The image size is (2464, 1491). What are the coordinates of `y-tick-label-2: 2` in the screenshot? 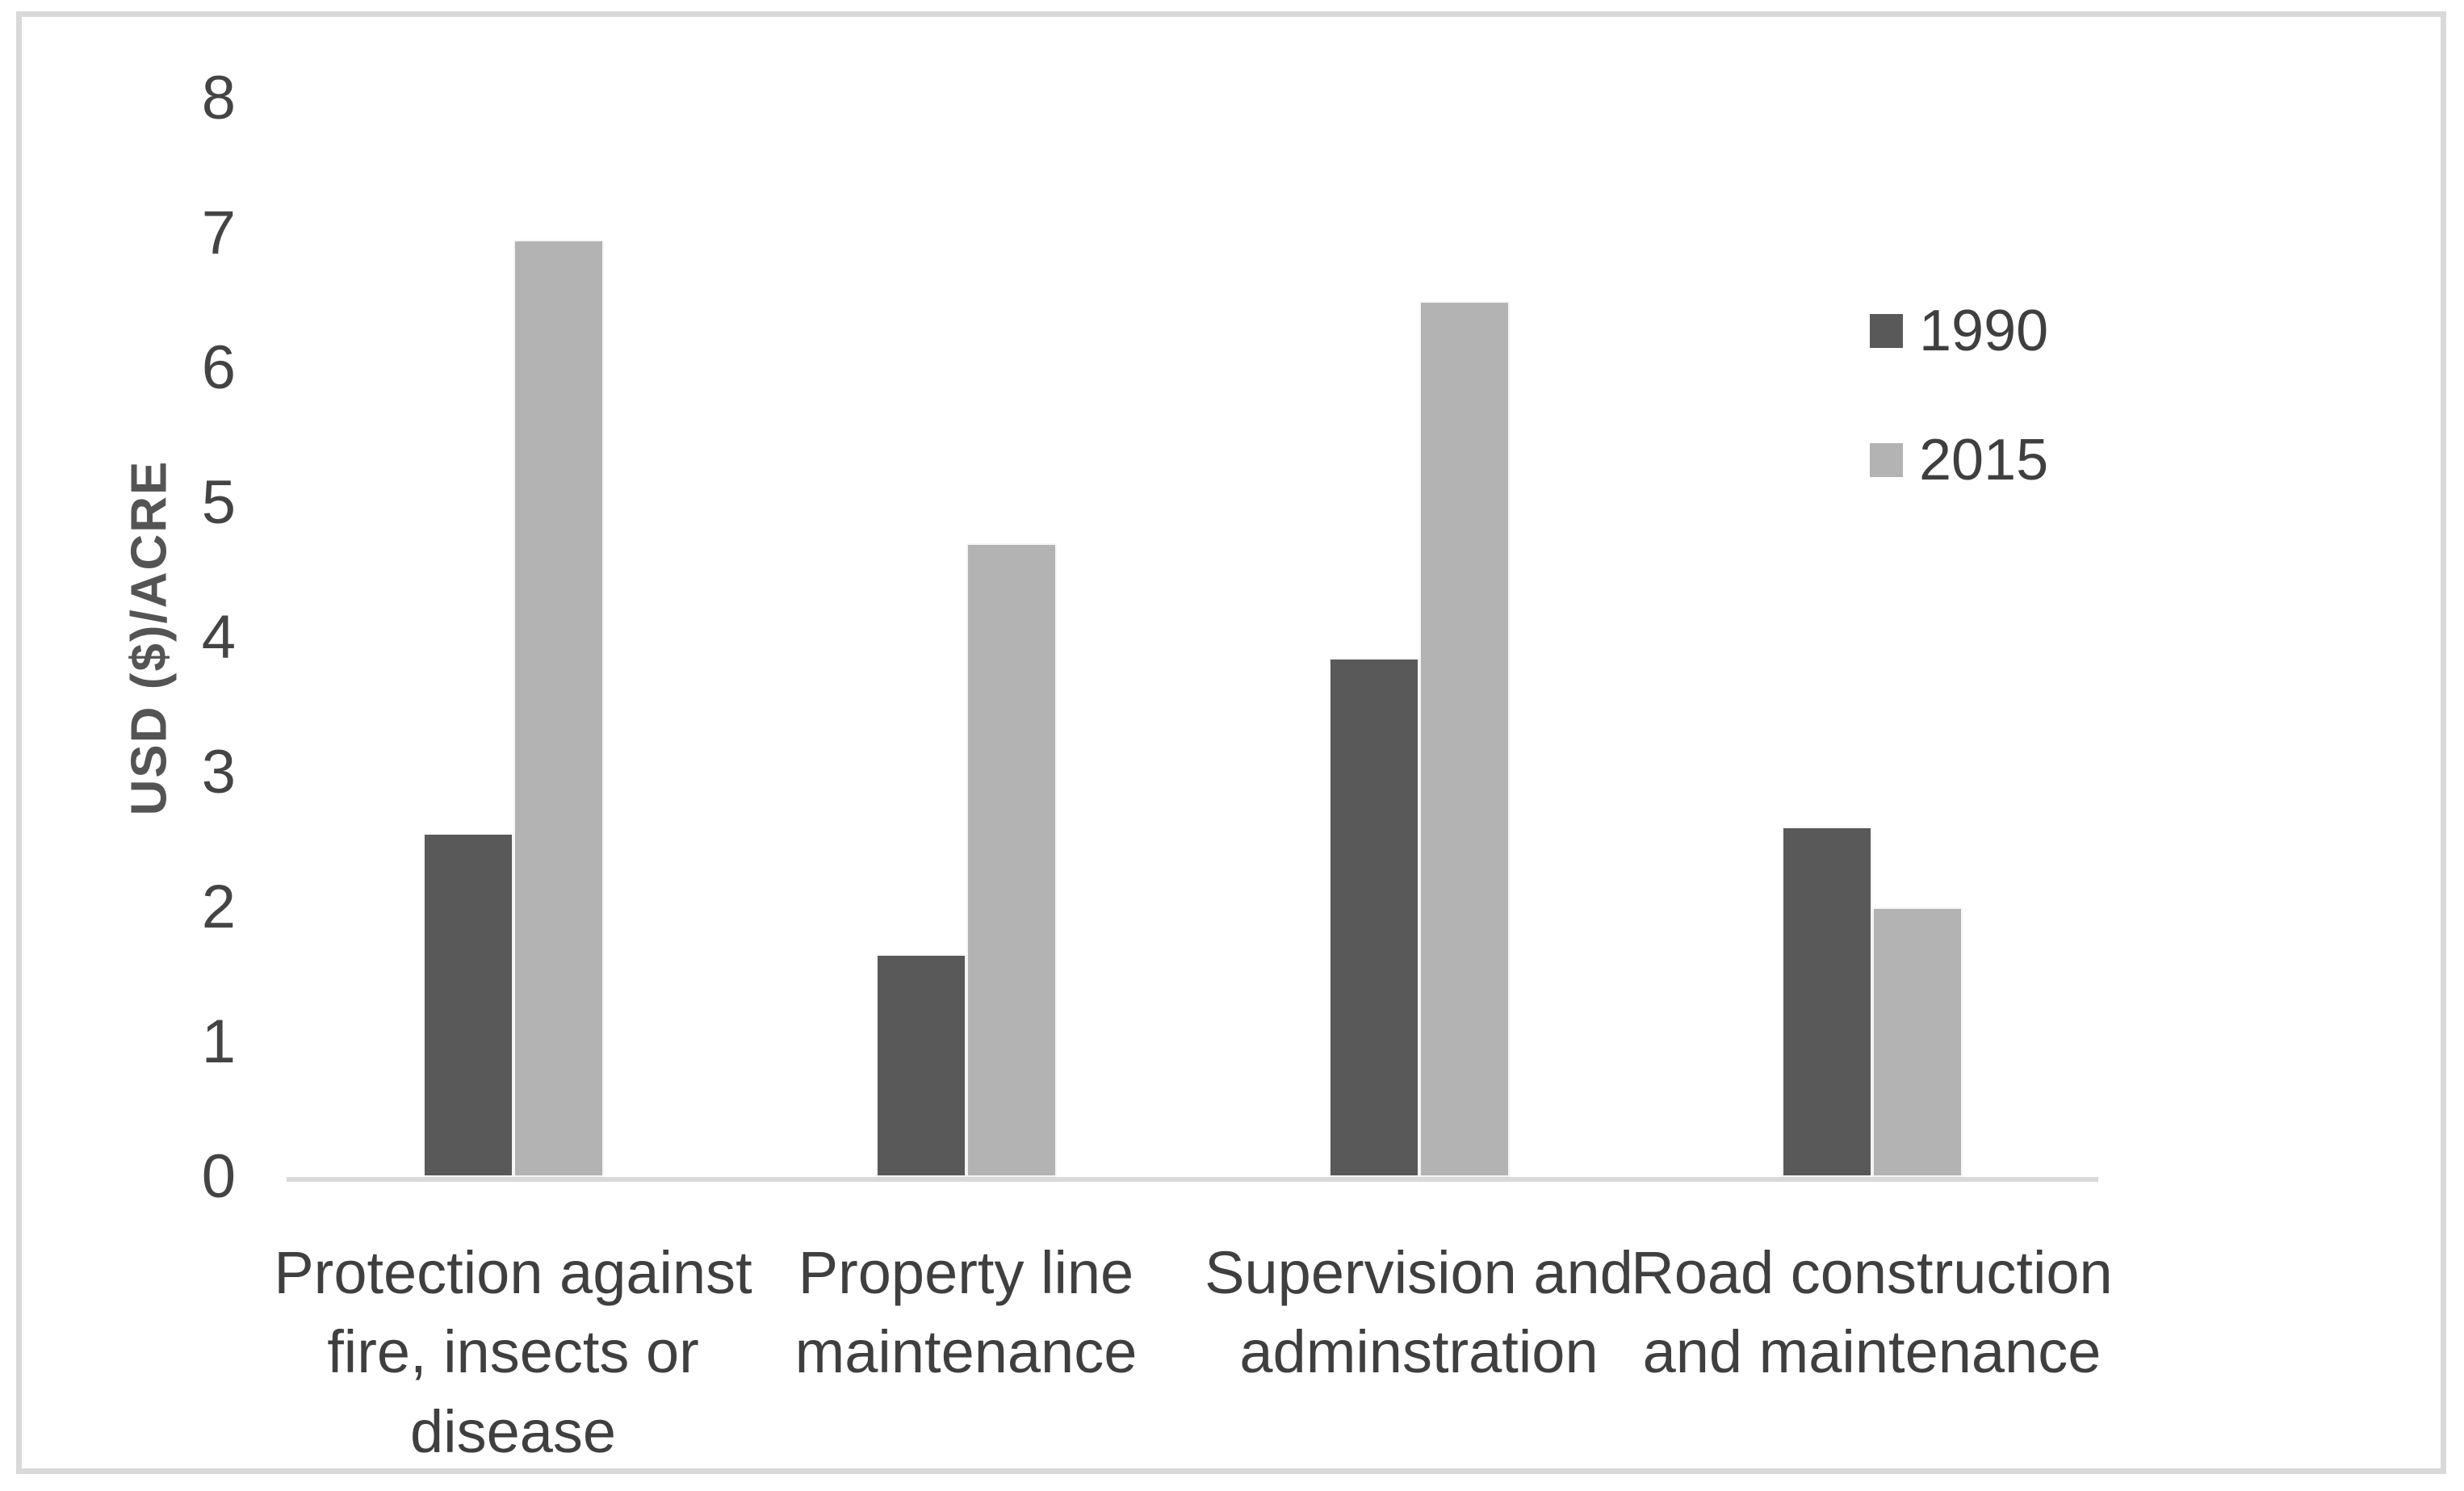 It's located at (218, 907).